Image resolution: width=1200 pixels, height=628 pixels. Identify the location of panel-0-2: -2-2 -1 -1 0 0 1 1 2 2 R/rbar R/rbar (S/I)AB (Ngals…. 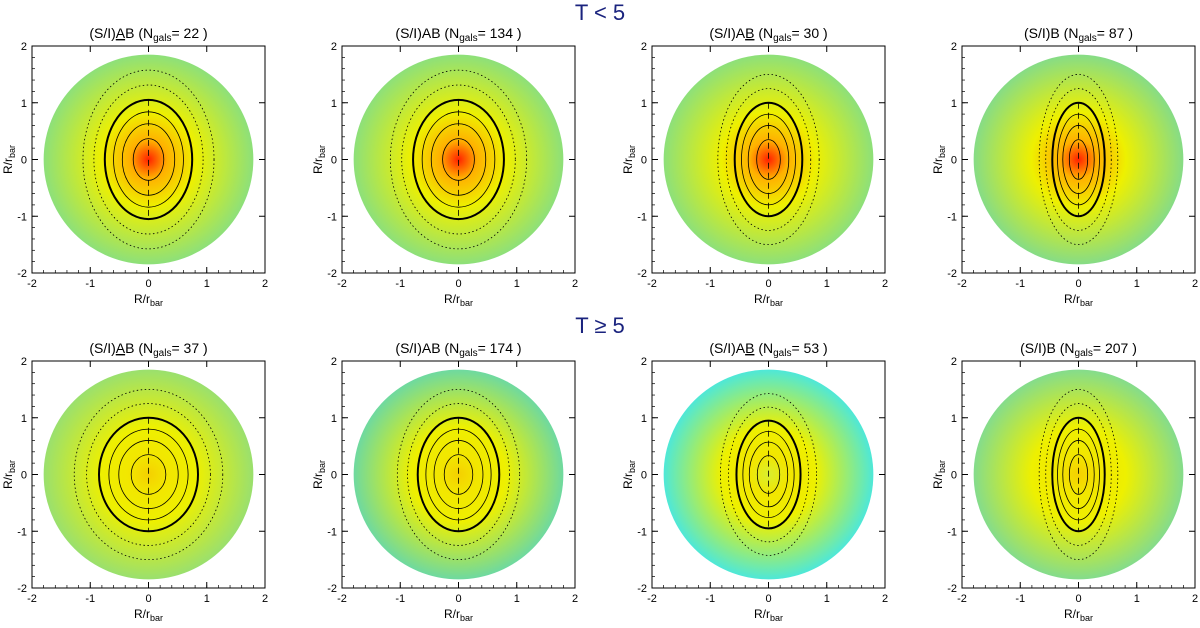
(754, 166).